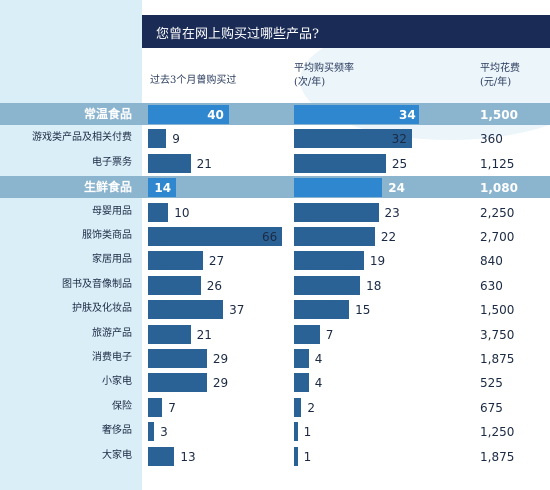 The image size is (550, 490). Describe the element at coordinates (407, 115) in the screenshot. I see `value-label-frequency: 34` at that location.